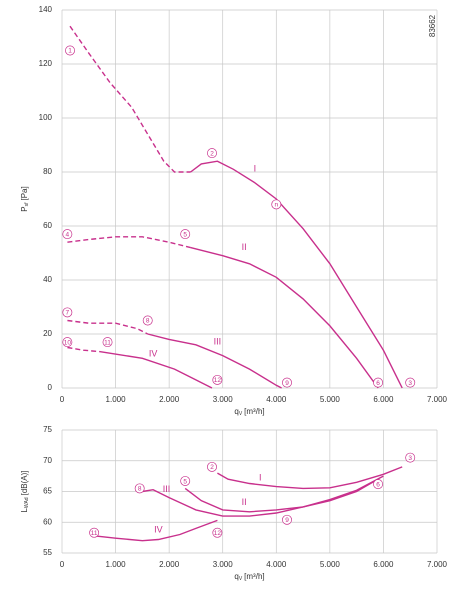 The image size is (454, 595). I want to click on y-label-sub: sf, so click(27, 204).